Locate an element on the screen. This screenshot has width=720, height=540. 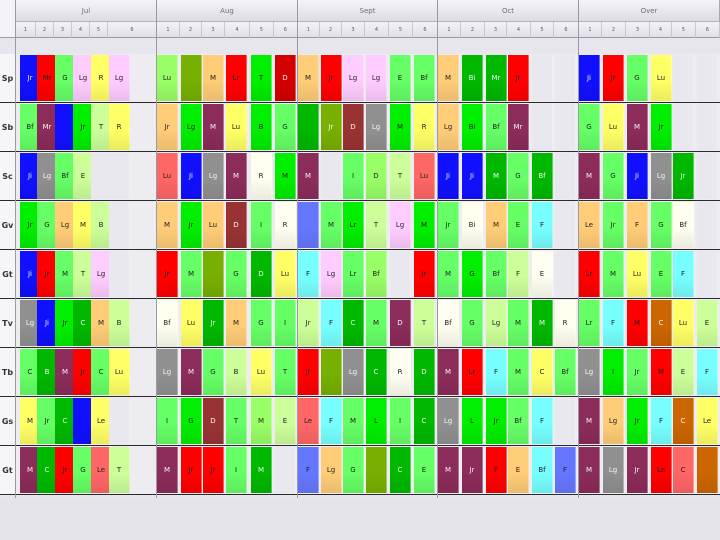
schedule-cell: Le is located at coordinates (589, 225).